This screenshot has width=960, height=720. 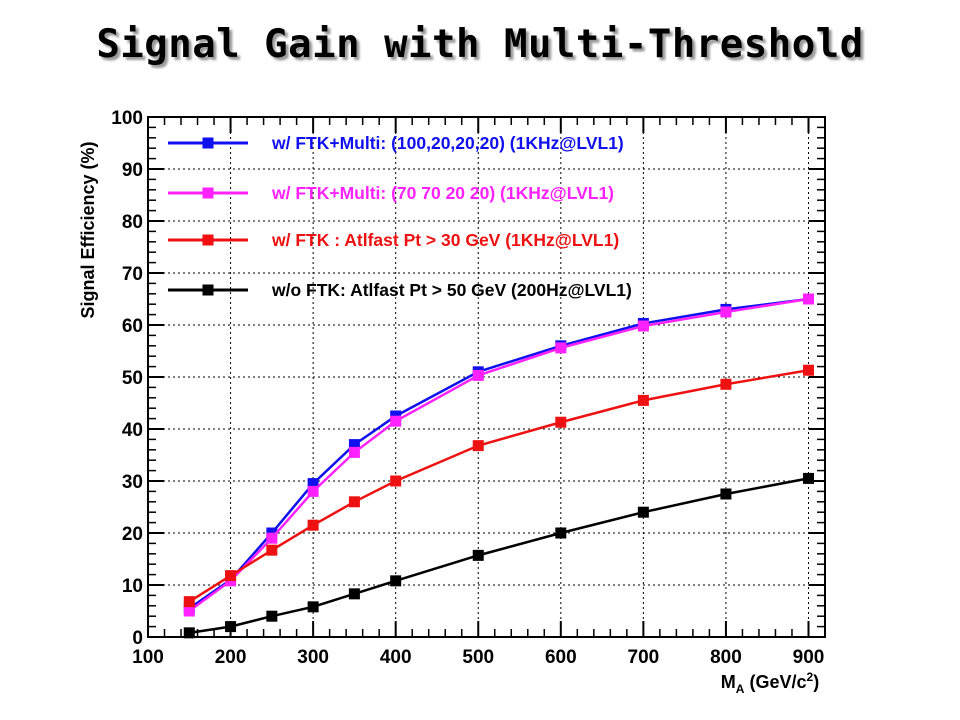 I want to click on y-tick-label: 30, so click(x=132, y=482).